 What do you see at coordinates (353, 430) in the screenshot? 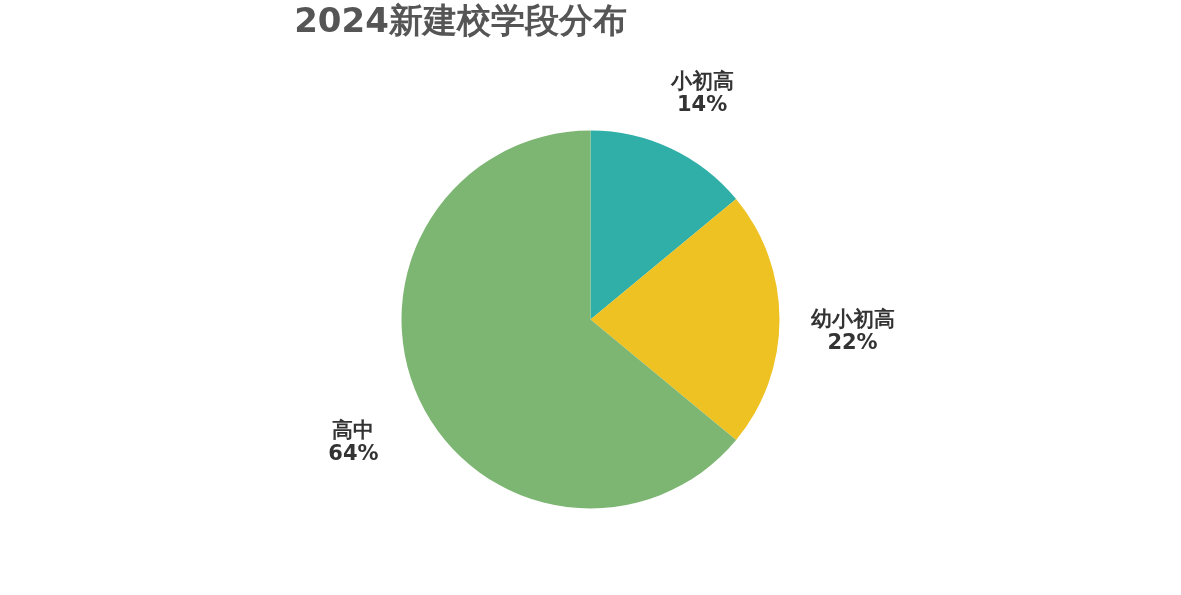
I see `slice-label: 高中` at bounding box center [353, 430].